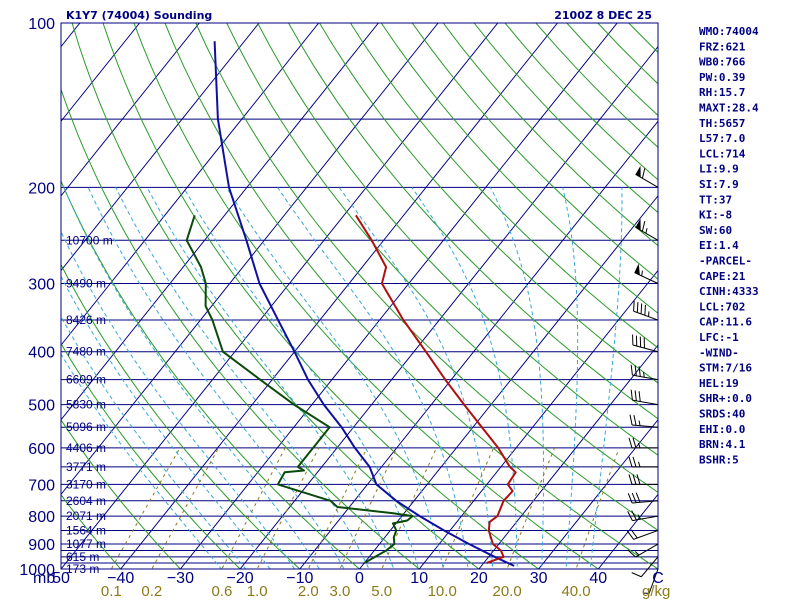 The width and height of the screenshot is (800, 600). Describe the element at coordinates (598, 578) in the screenshot. I see `temperature-tick-label: 40` at that location.